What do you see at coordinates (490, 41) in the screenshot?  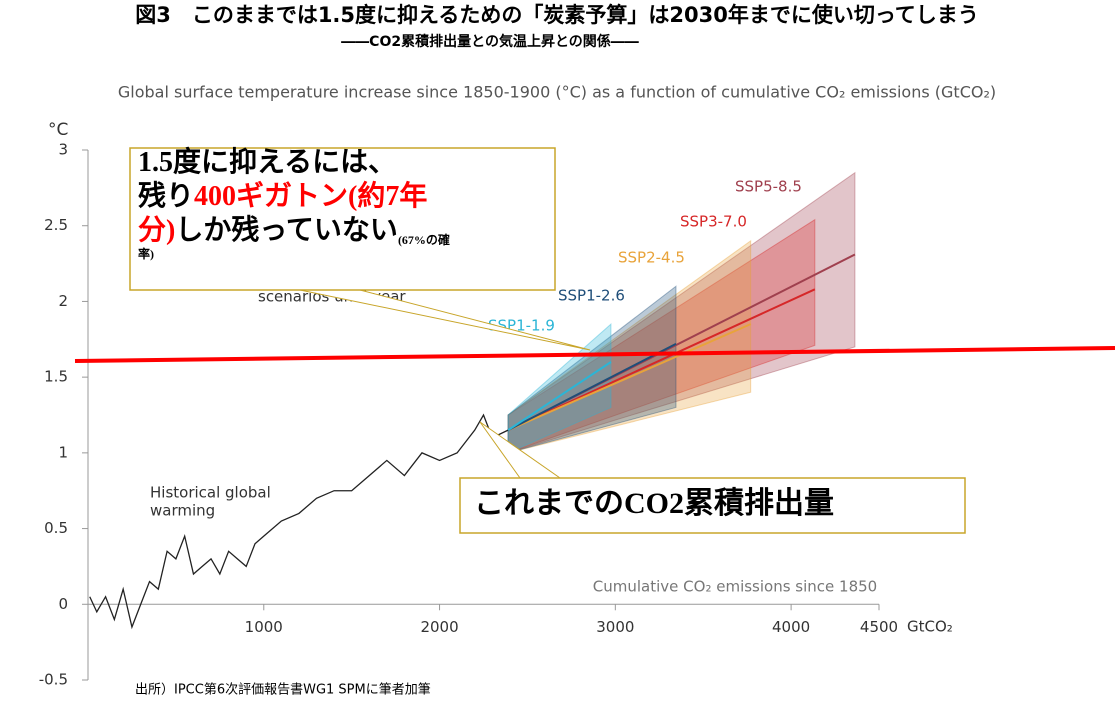 I see `figure-subtitle: ――CO2累積排出量との気温上昇との関係――` at bounding box center [490, 41].